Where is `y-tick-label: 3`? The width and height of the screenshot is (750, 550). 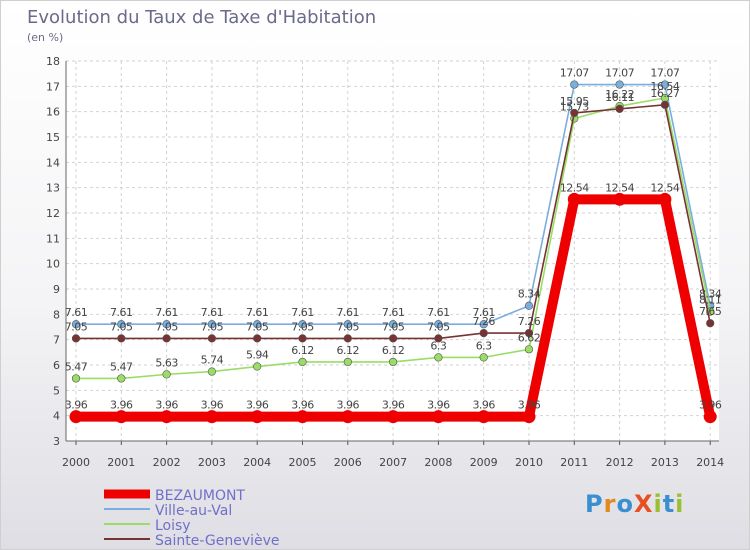 y-tick-label: 3 is located at coordinates (56, 441).